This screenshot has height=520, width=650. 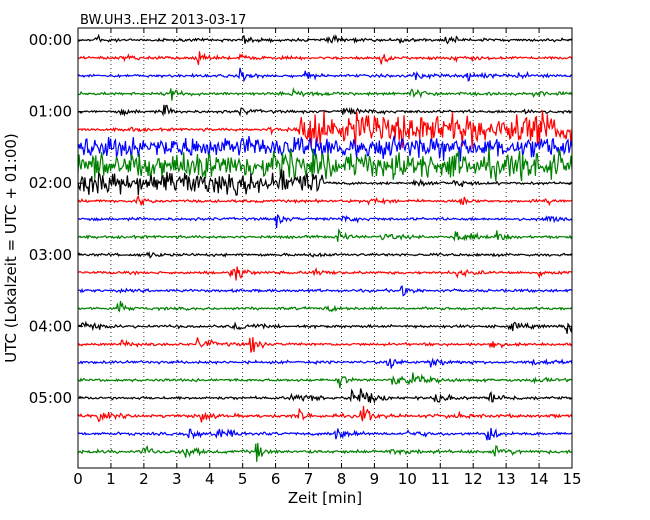 I want to click on y-tick-label: 00:00, so click(x=50, y=40).